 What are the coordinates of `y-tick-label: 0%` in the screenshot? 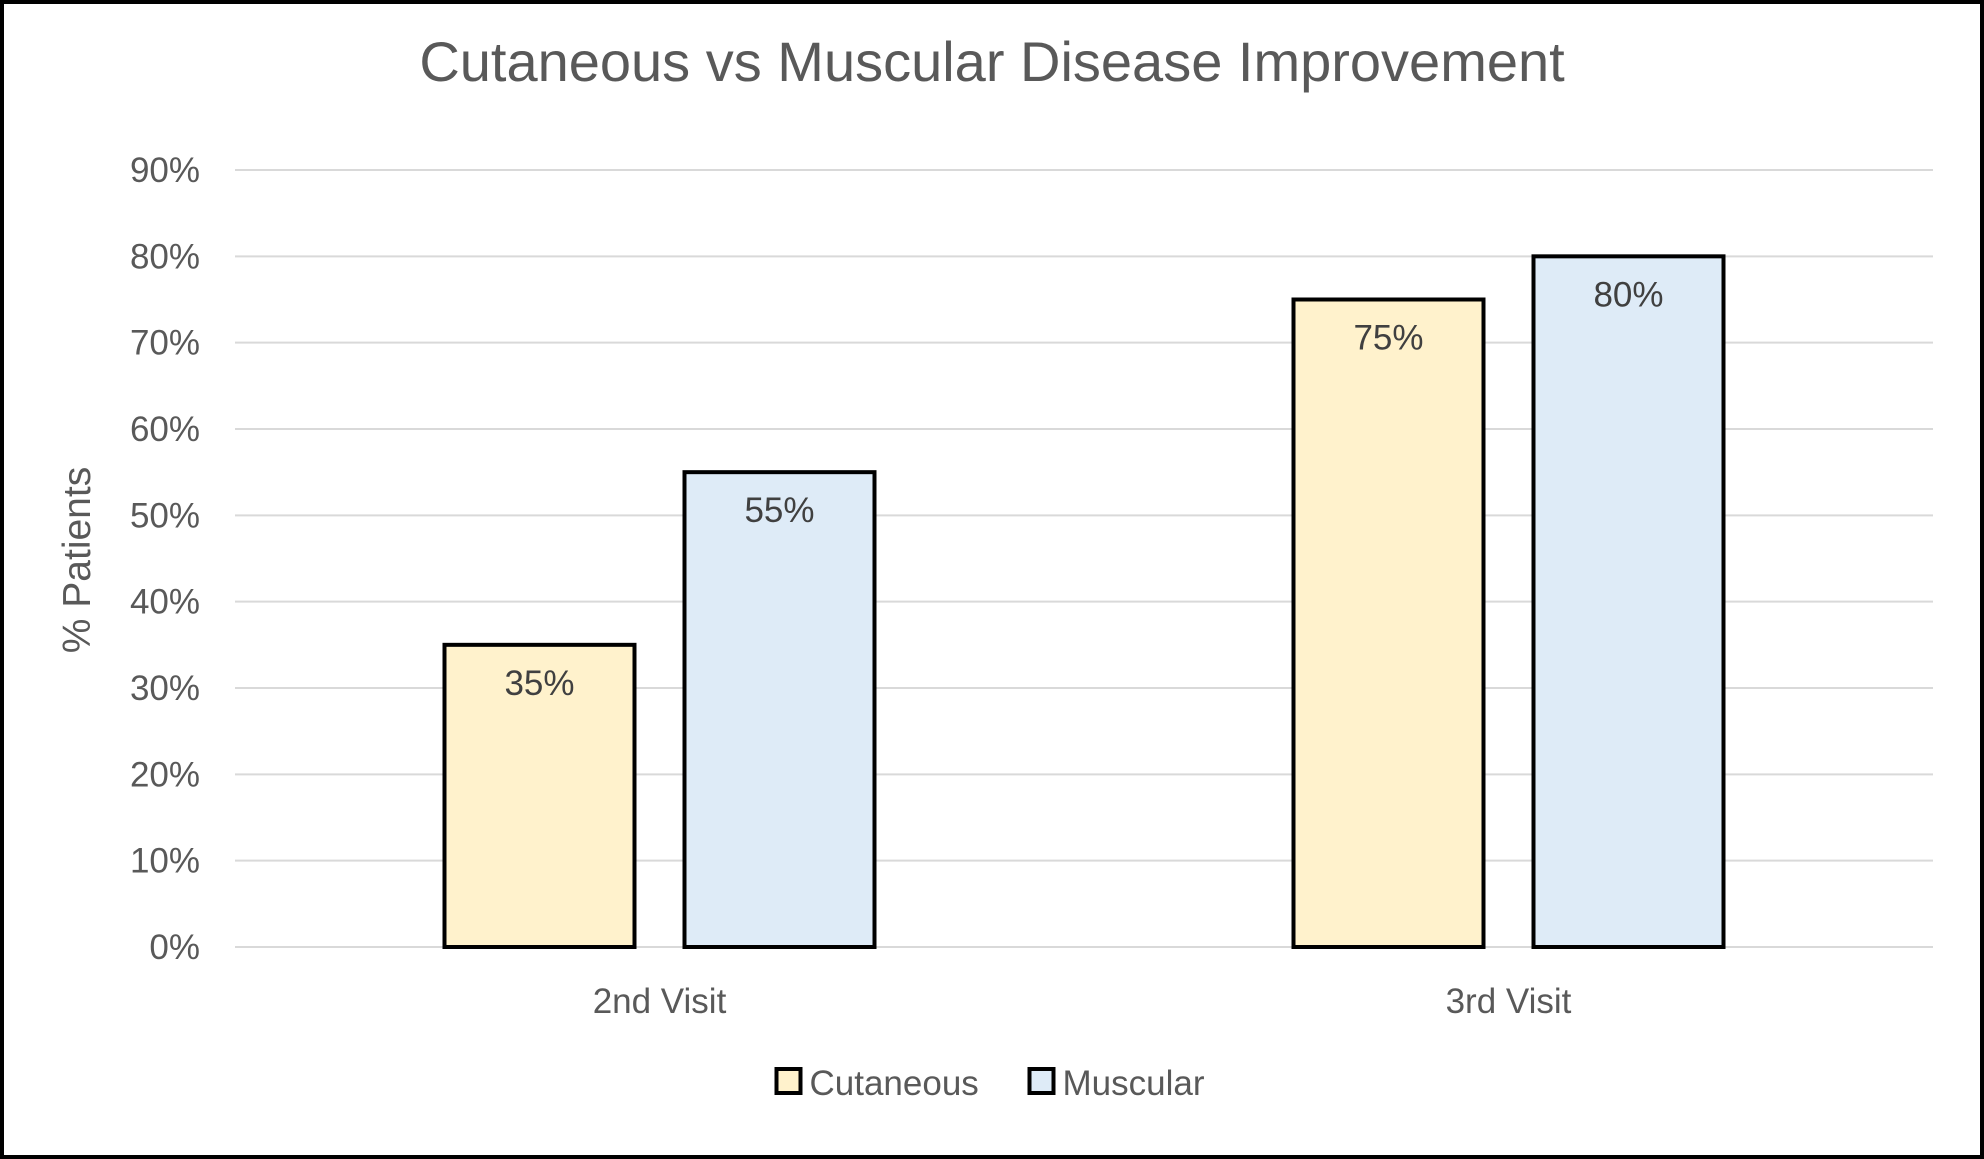 It's located at (174, 947).